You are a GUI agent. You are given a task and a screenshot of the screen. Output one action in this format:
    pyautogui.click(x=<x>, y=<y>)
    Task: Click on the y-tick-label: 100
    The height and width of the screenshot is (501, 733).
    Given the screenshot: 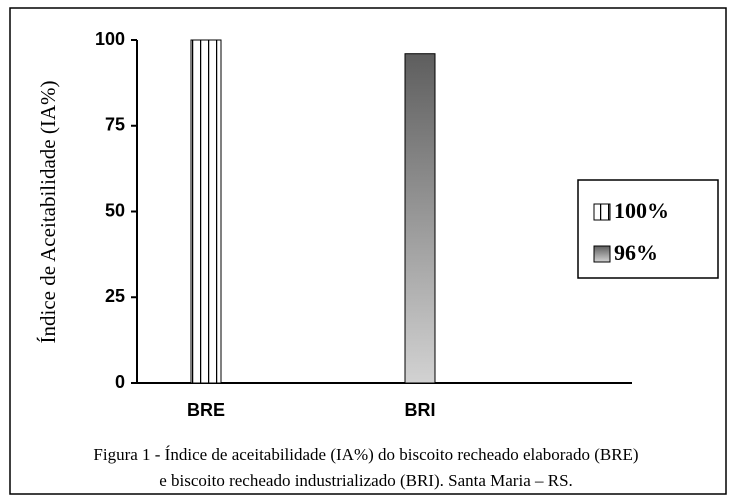 What is the action you would take?
    pyautogui.click(x=110, y=39)
    